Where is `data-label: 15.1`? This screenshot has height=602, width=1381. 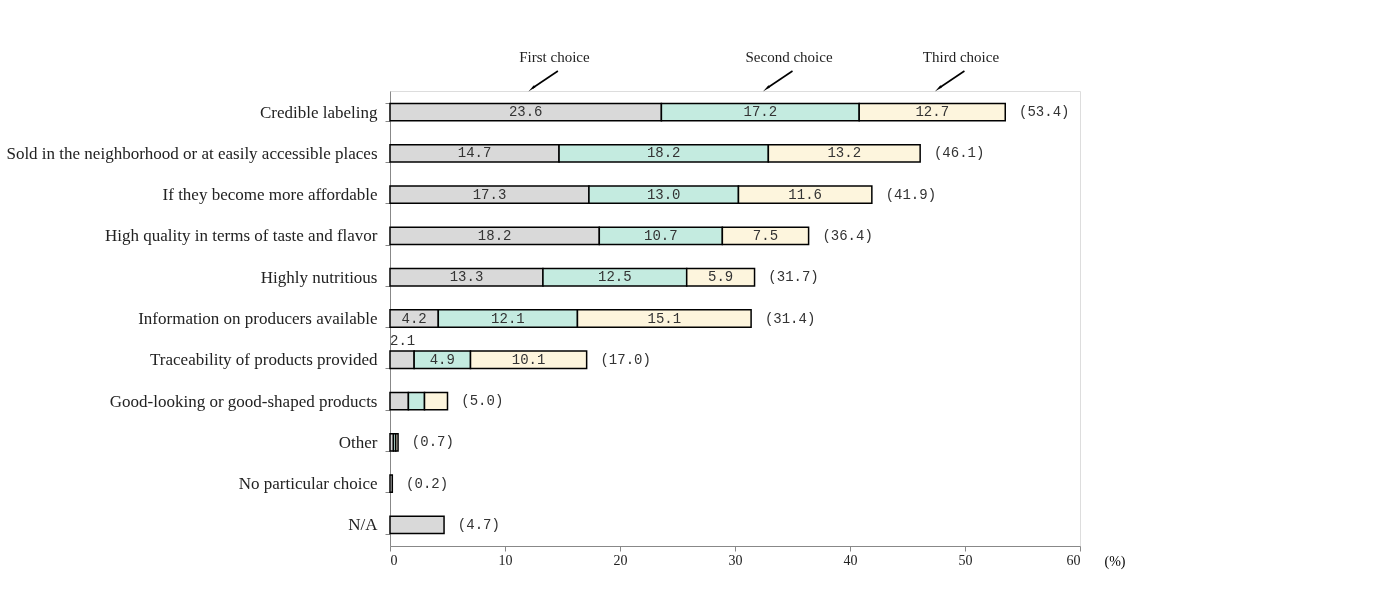 data-label: 15.1 is located at coordinates (664, 318).